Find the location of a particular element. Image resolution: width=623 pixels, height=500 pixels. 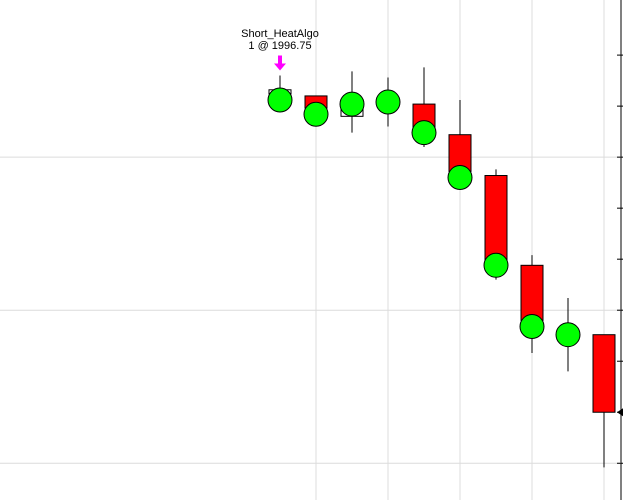

annotation-text: 1 @ 1996.75 is located at coordinates (279, 46).